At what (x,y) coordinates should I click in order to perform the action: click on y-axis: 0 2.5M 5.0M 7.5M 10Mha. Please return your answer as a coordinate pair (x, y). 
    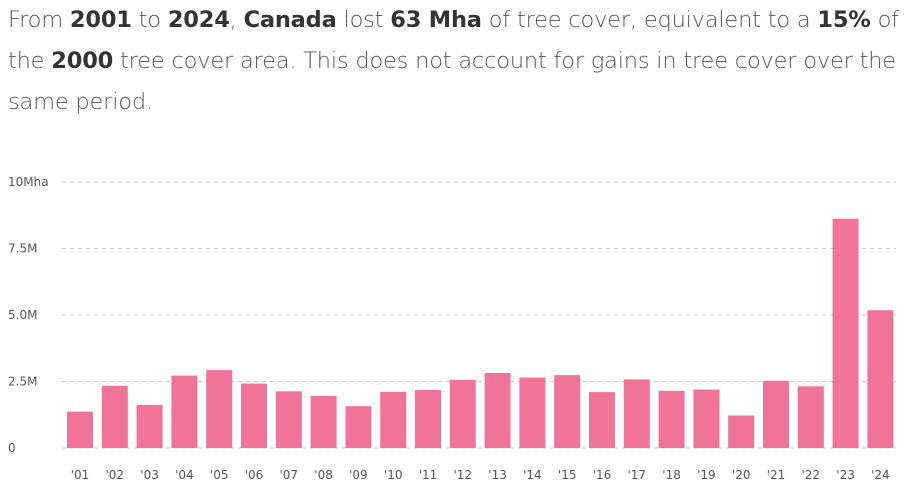
    Looking at the image, I should click on (28, 315).